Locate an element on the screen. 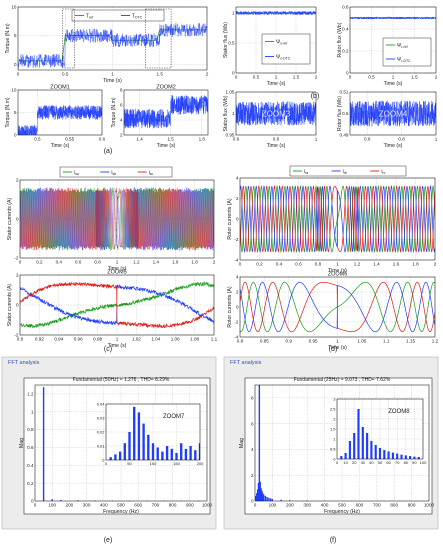 The image size is (443, 550). x-tick-label: 20 is located at coordinates (354, 462).